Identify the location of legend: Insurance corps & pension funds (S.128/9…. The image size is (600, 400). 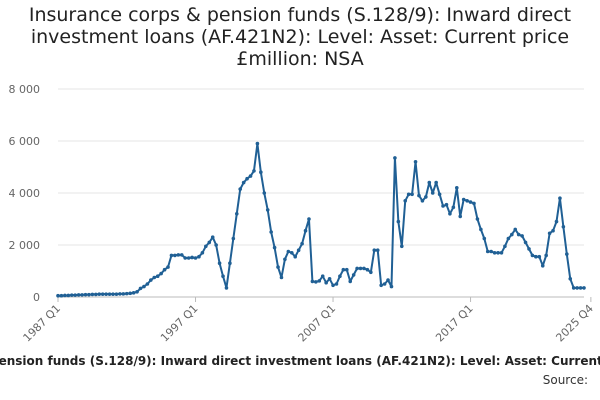
(300, 362).